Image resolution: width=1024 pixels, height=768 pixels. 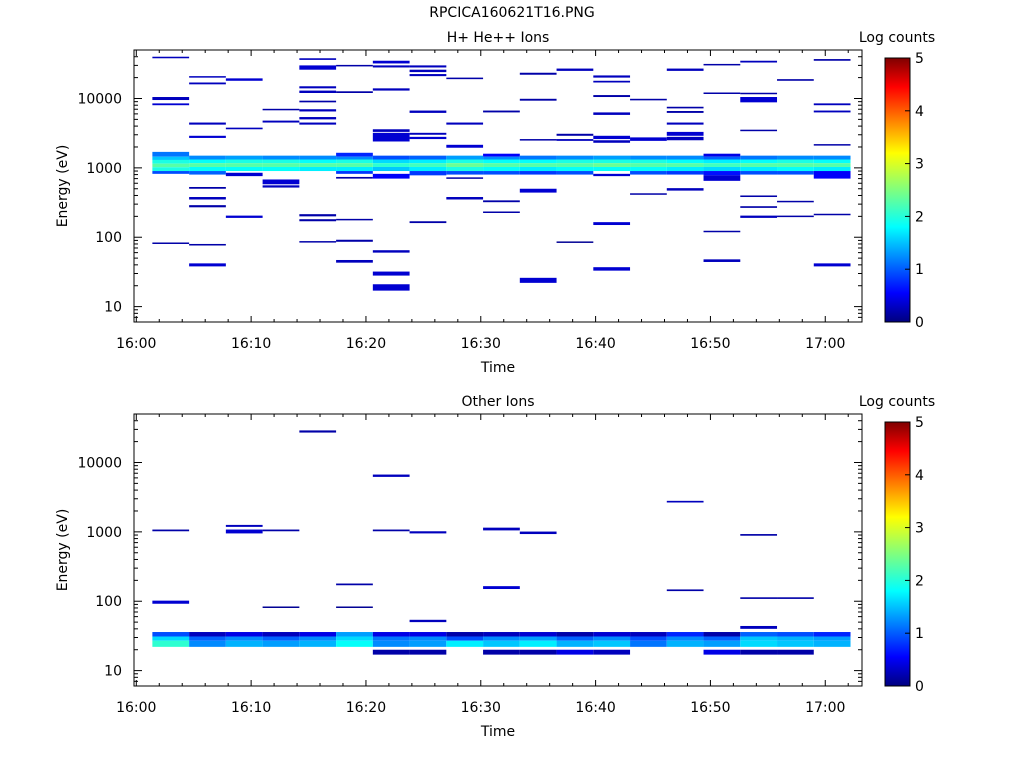 What do you see at coordinates (113, 308) in the screenshot?
I see `y-tick-label: 10` at bounding box center [113, 308].